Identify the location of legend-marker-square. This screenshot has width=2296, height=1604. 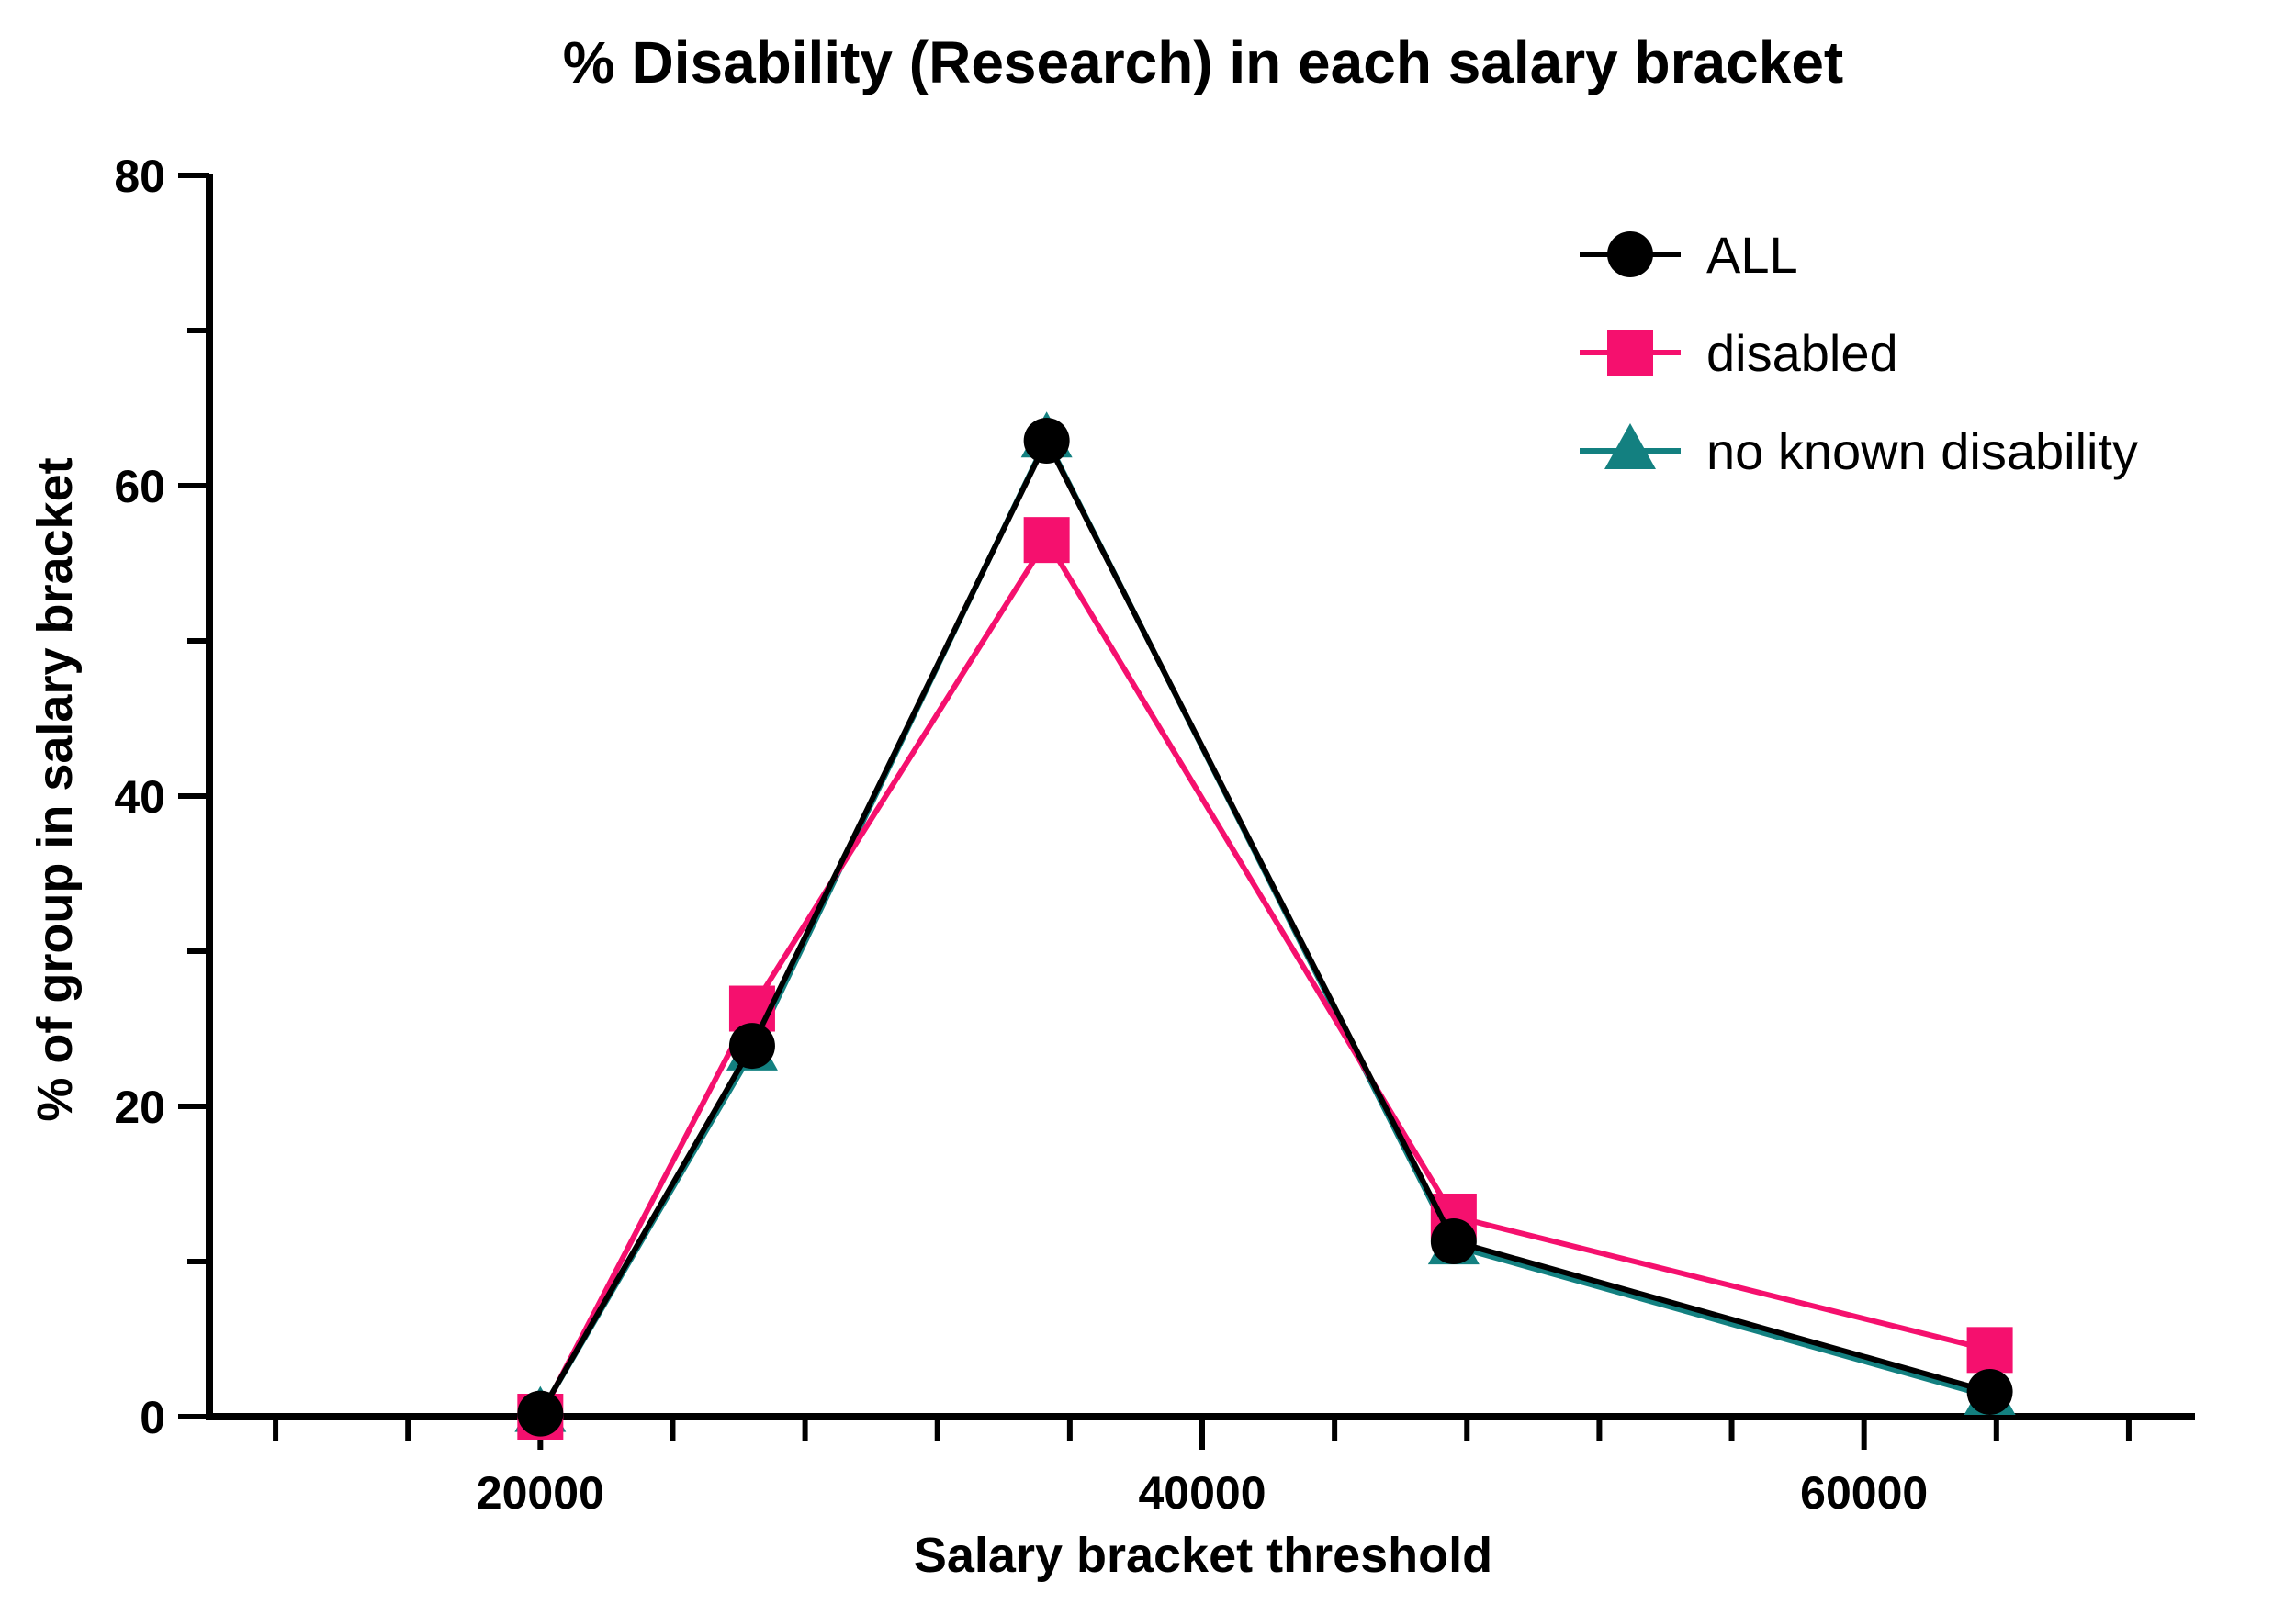
(1630, 353).